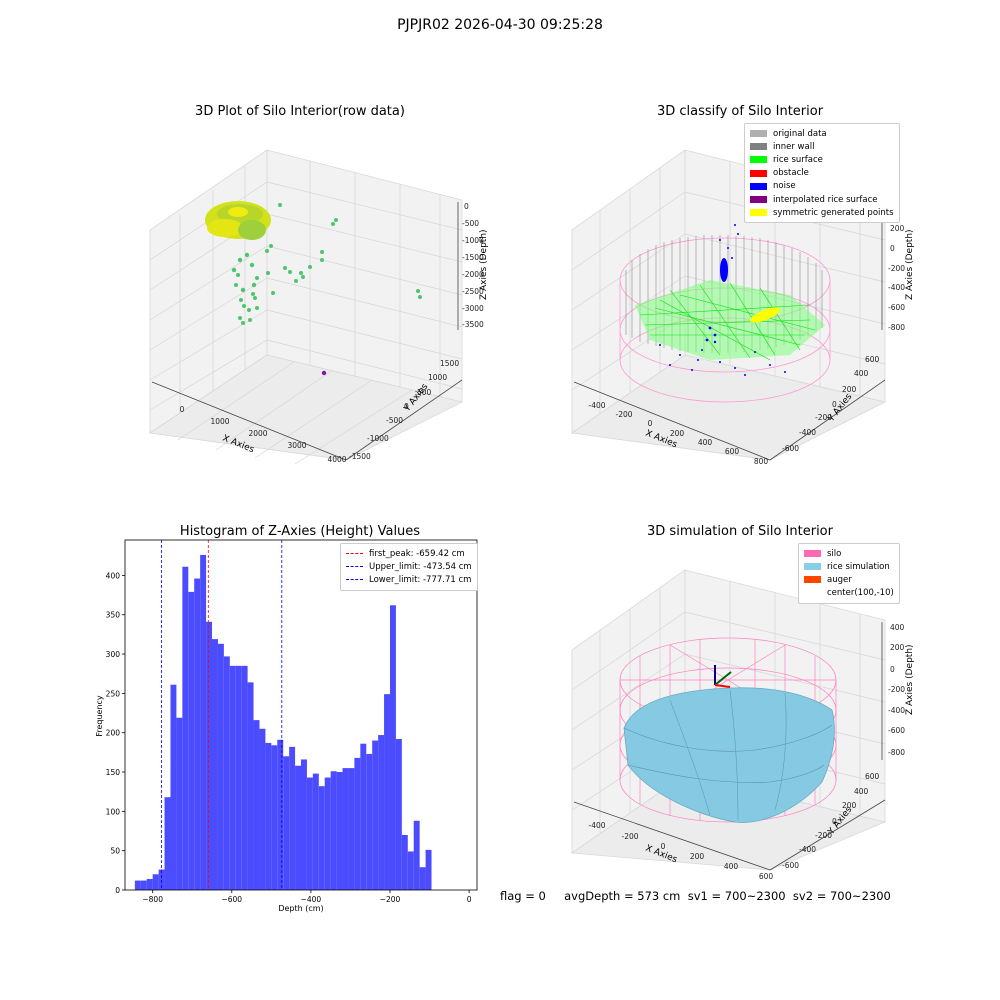 Image resolution: width=1000 pixels, height=1000 pixels. I want to click on panel2-z-ticks: -800 -600 -400 -200 0 200, so click(896, 278).